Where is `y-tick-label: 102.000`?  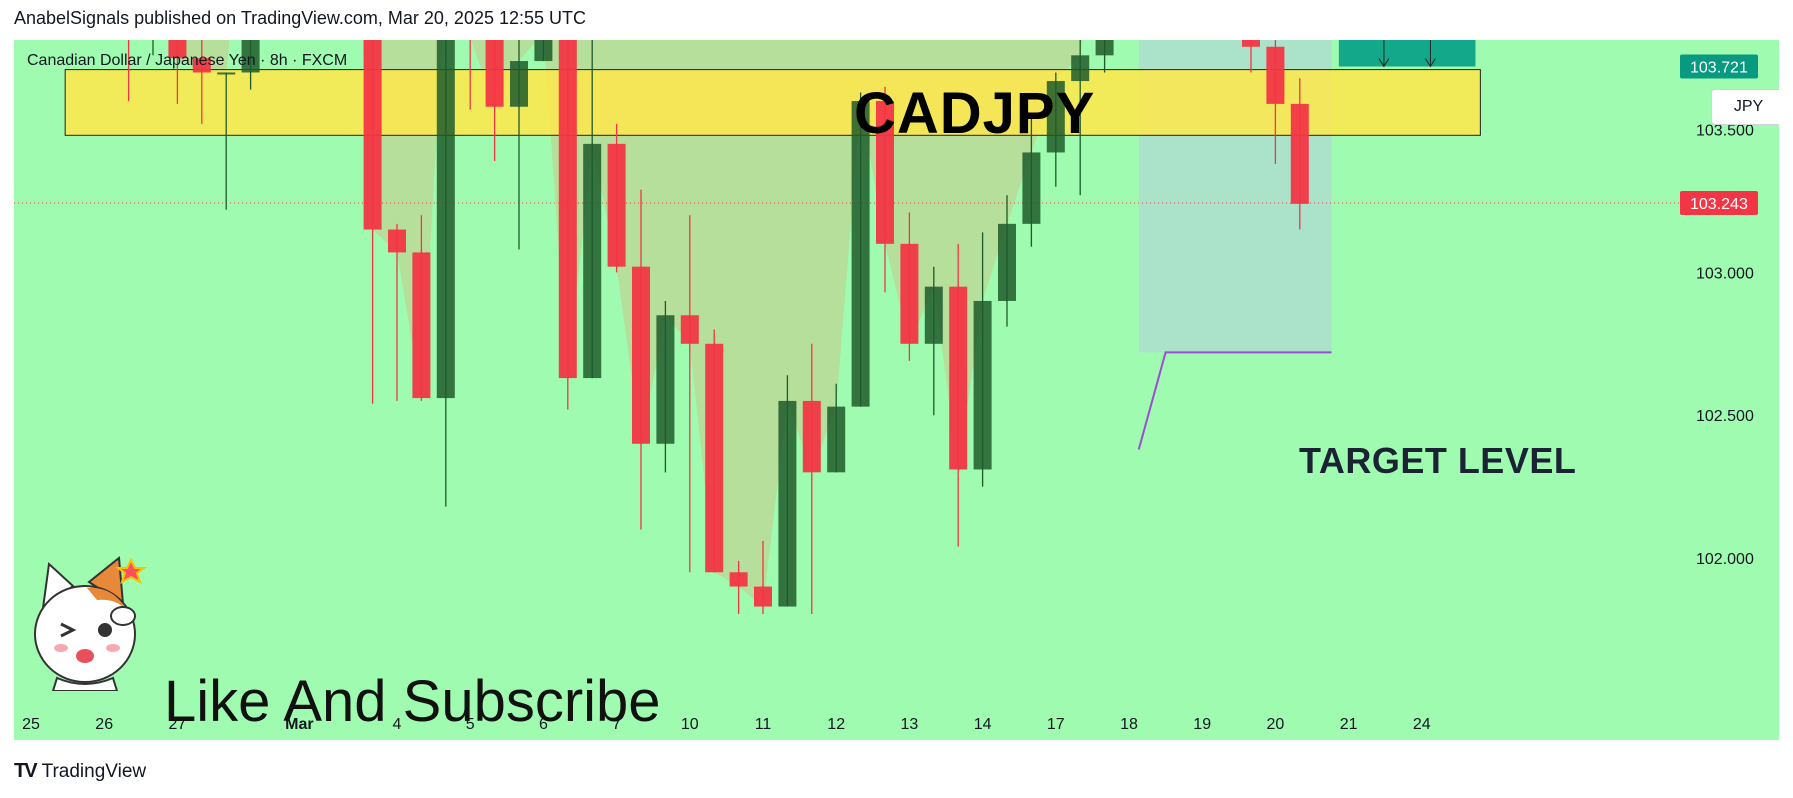 y-tick-label: 102.000 is located at coordinates (1725, 559).